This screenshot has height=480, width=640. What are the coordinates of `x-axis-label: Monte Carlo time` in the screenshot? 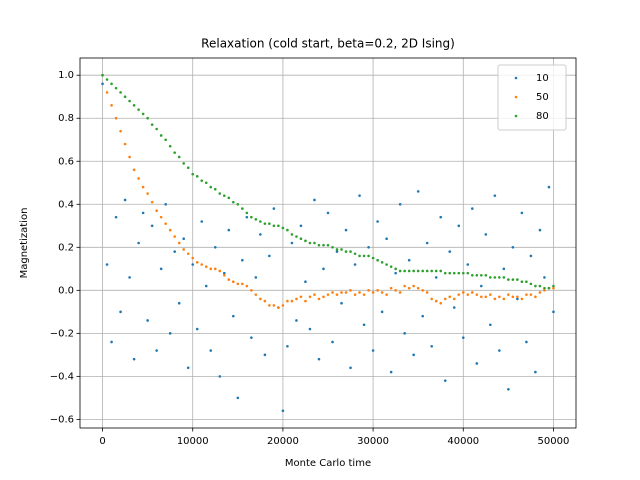 It's located at (328, 463).